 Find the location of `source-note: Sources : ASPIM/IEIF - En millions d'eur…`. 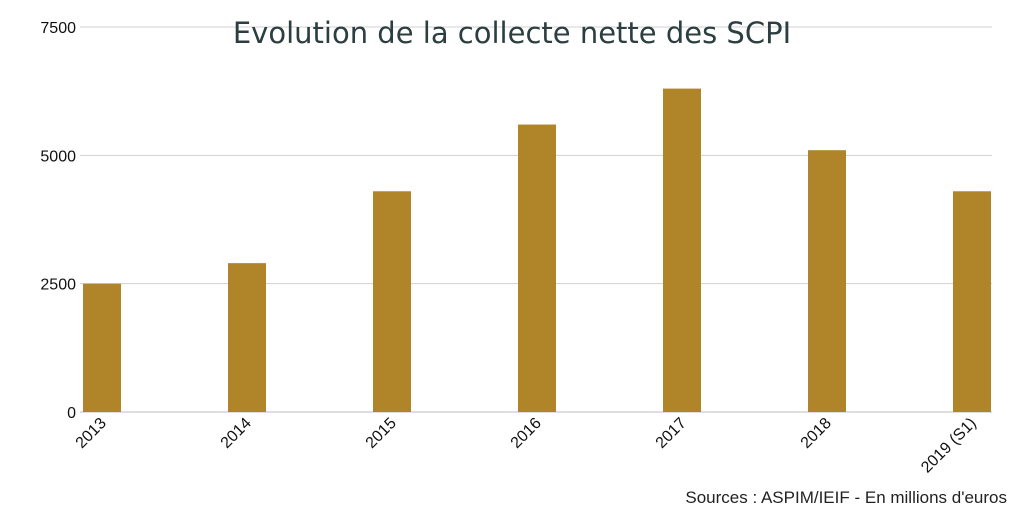

source-note: Sources : ASPIM/IEIF - En millions d'eur… is located at coordinates (846, 497).